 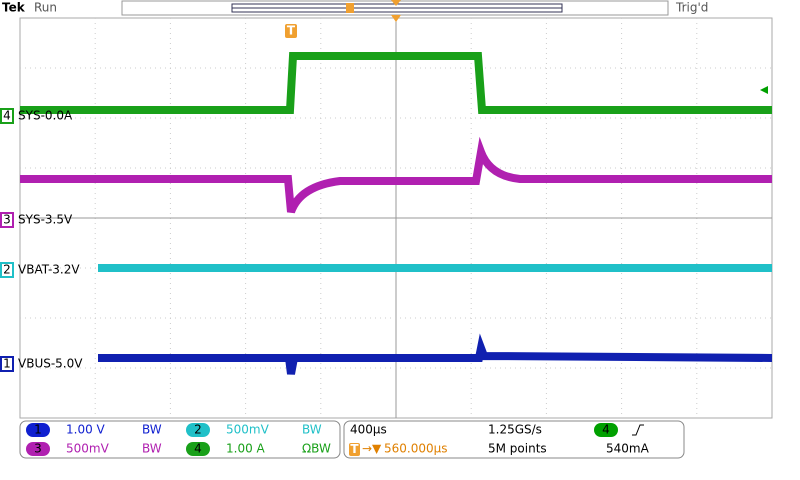 What do you see at coordinates (45, 8) in the screenshot?
I see `run-status: Run` at bounding box center [45, 8].